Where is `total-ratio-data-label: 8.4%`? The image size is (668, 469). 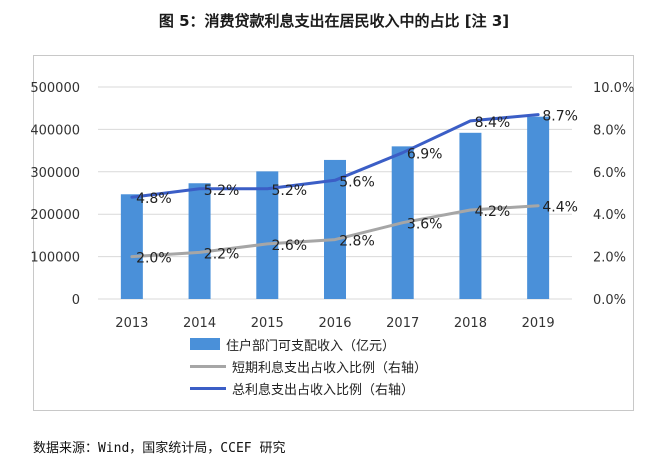 total-ratio-data-label: 8.4% is located at coordinates (493, 123).